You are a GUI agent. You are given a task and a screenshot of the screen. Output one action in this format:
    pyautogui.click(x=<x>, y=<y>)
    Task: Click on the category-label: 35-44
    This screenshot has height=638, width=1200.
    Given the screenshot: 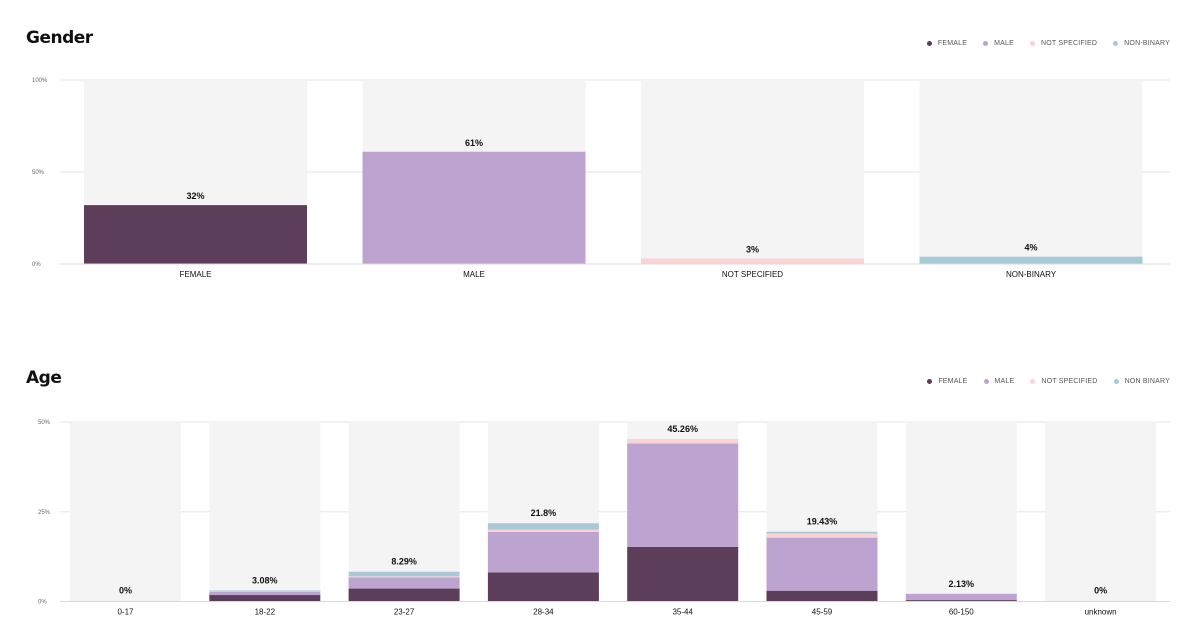 What is the action you would take?
    pyautogui.click(x=682, y=612)
    